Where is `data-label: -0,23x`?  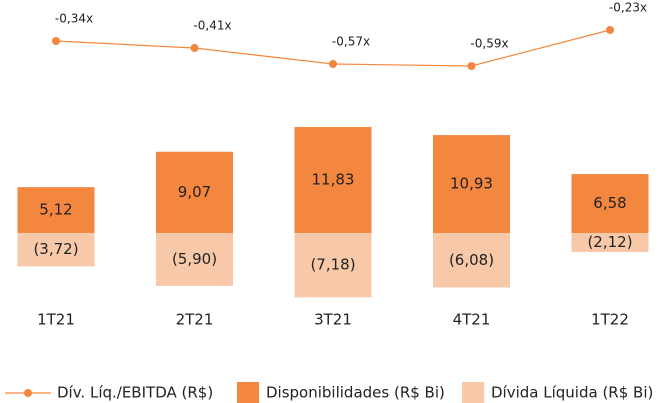 data-label: -0,23x is located at coordinates (628, 8).